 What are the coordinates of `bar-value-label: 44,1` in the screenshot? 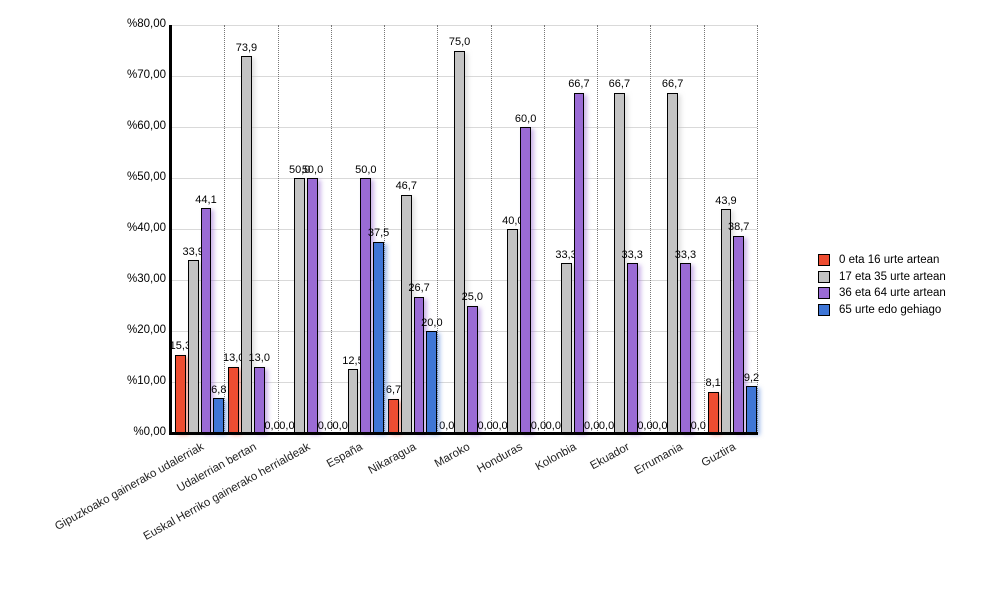 It's located at (206, 199).